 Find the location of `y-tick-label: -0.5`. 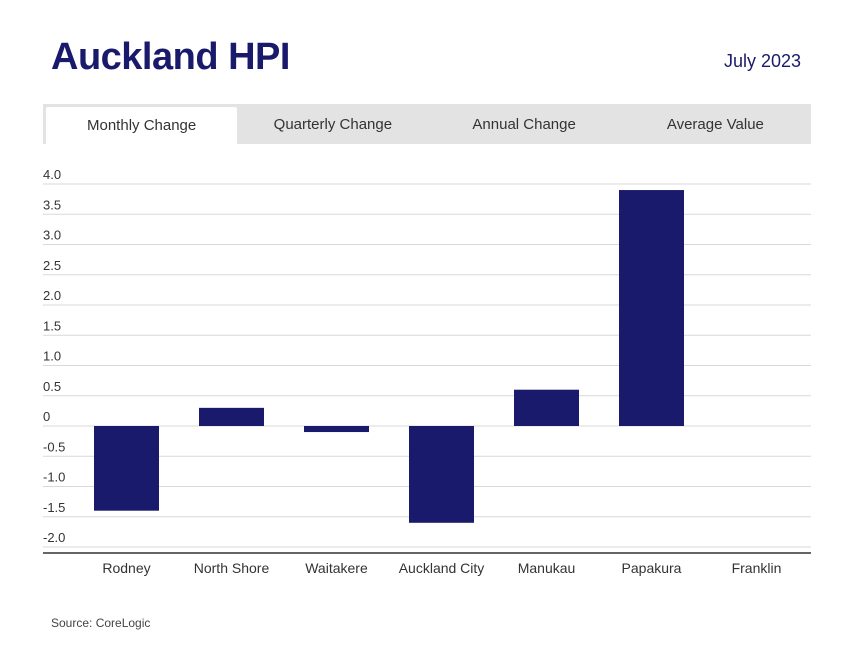

y-tick-label: -0.5 is located at coordinates (54, 446).